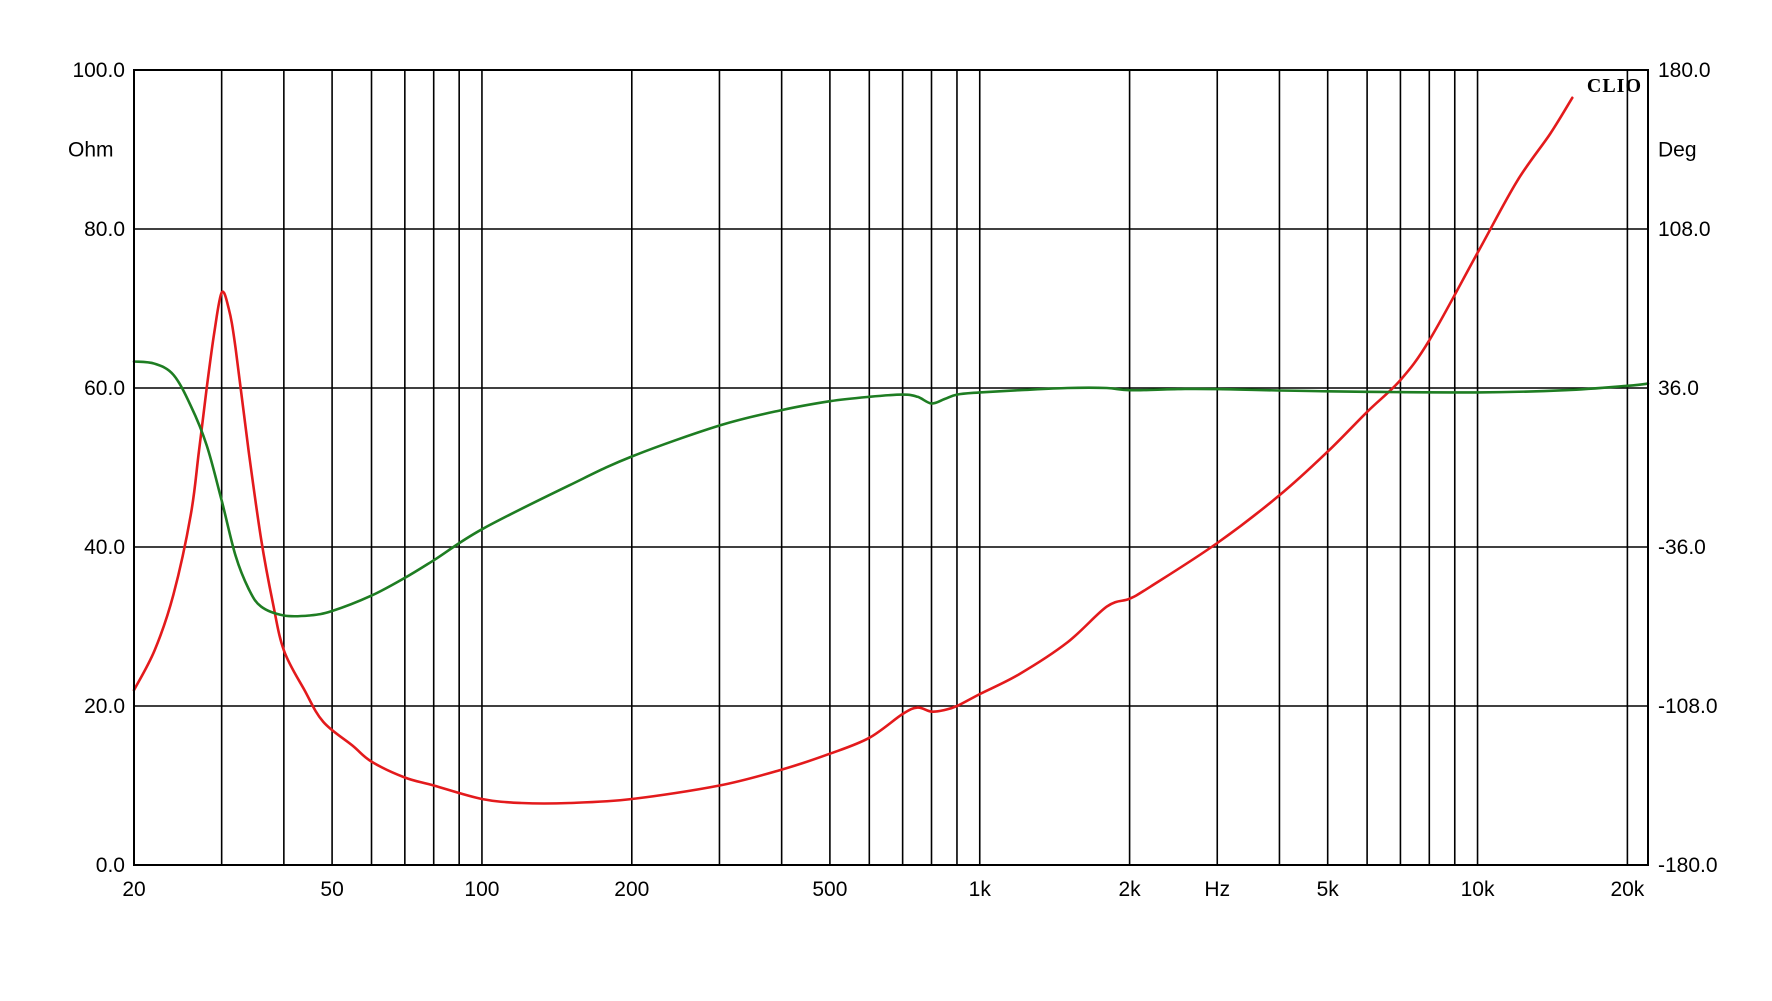 Image resolution: width=1772 pixels, height=1001 pixels. What do you see at coordinates (104, 388) in the screenshot?
I see `y-left-tick-label: 60.0` at bounding box center [104, 388].